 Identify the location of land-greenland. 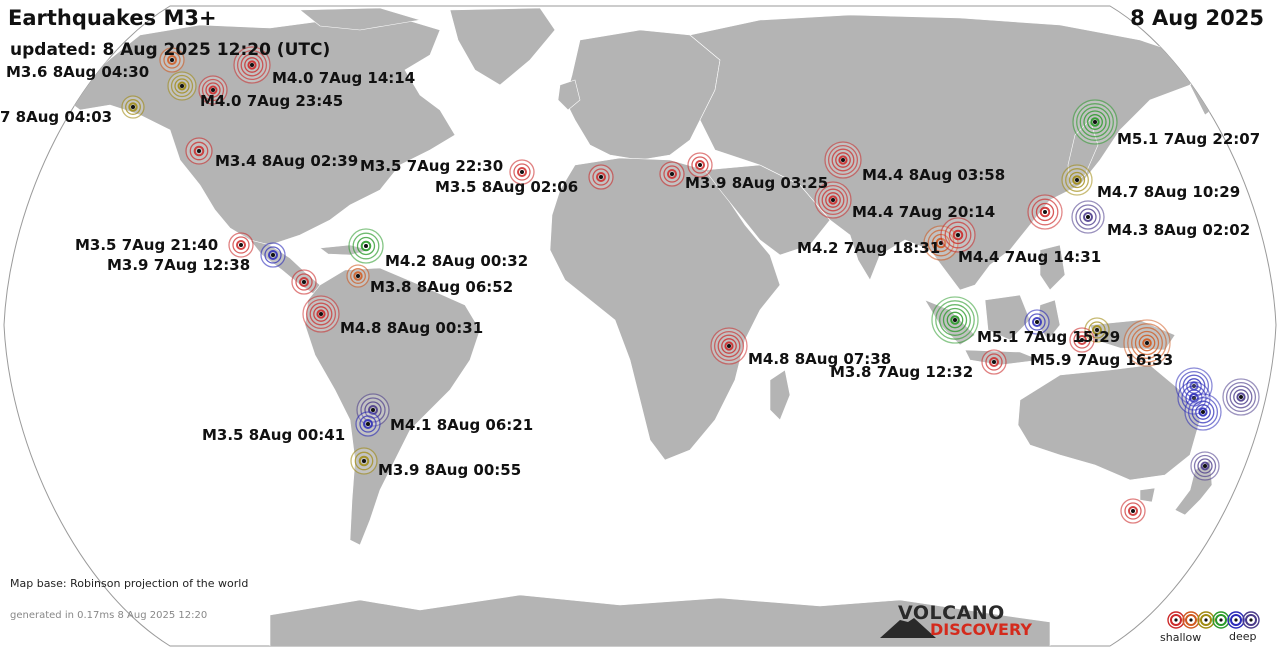
(502, 46).